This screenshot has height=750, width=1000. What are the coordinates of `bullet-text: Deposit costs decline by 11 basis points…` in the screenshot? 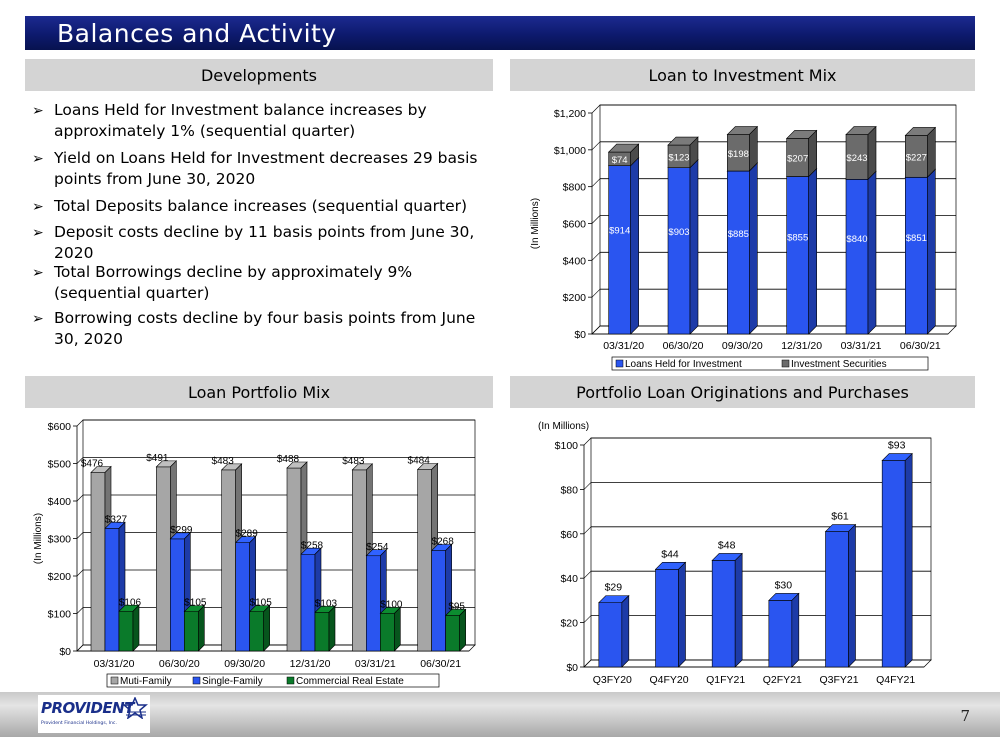 It's located at (264, 242).